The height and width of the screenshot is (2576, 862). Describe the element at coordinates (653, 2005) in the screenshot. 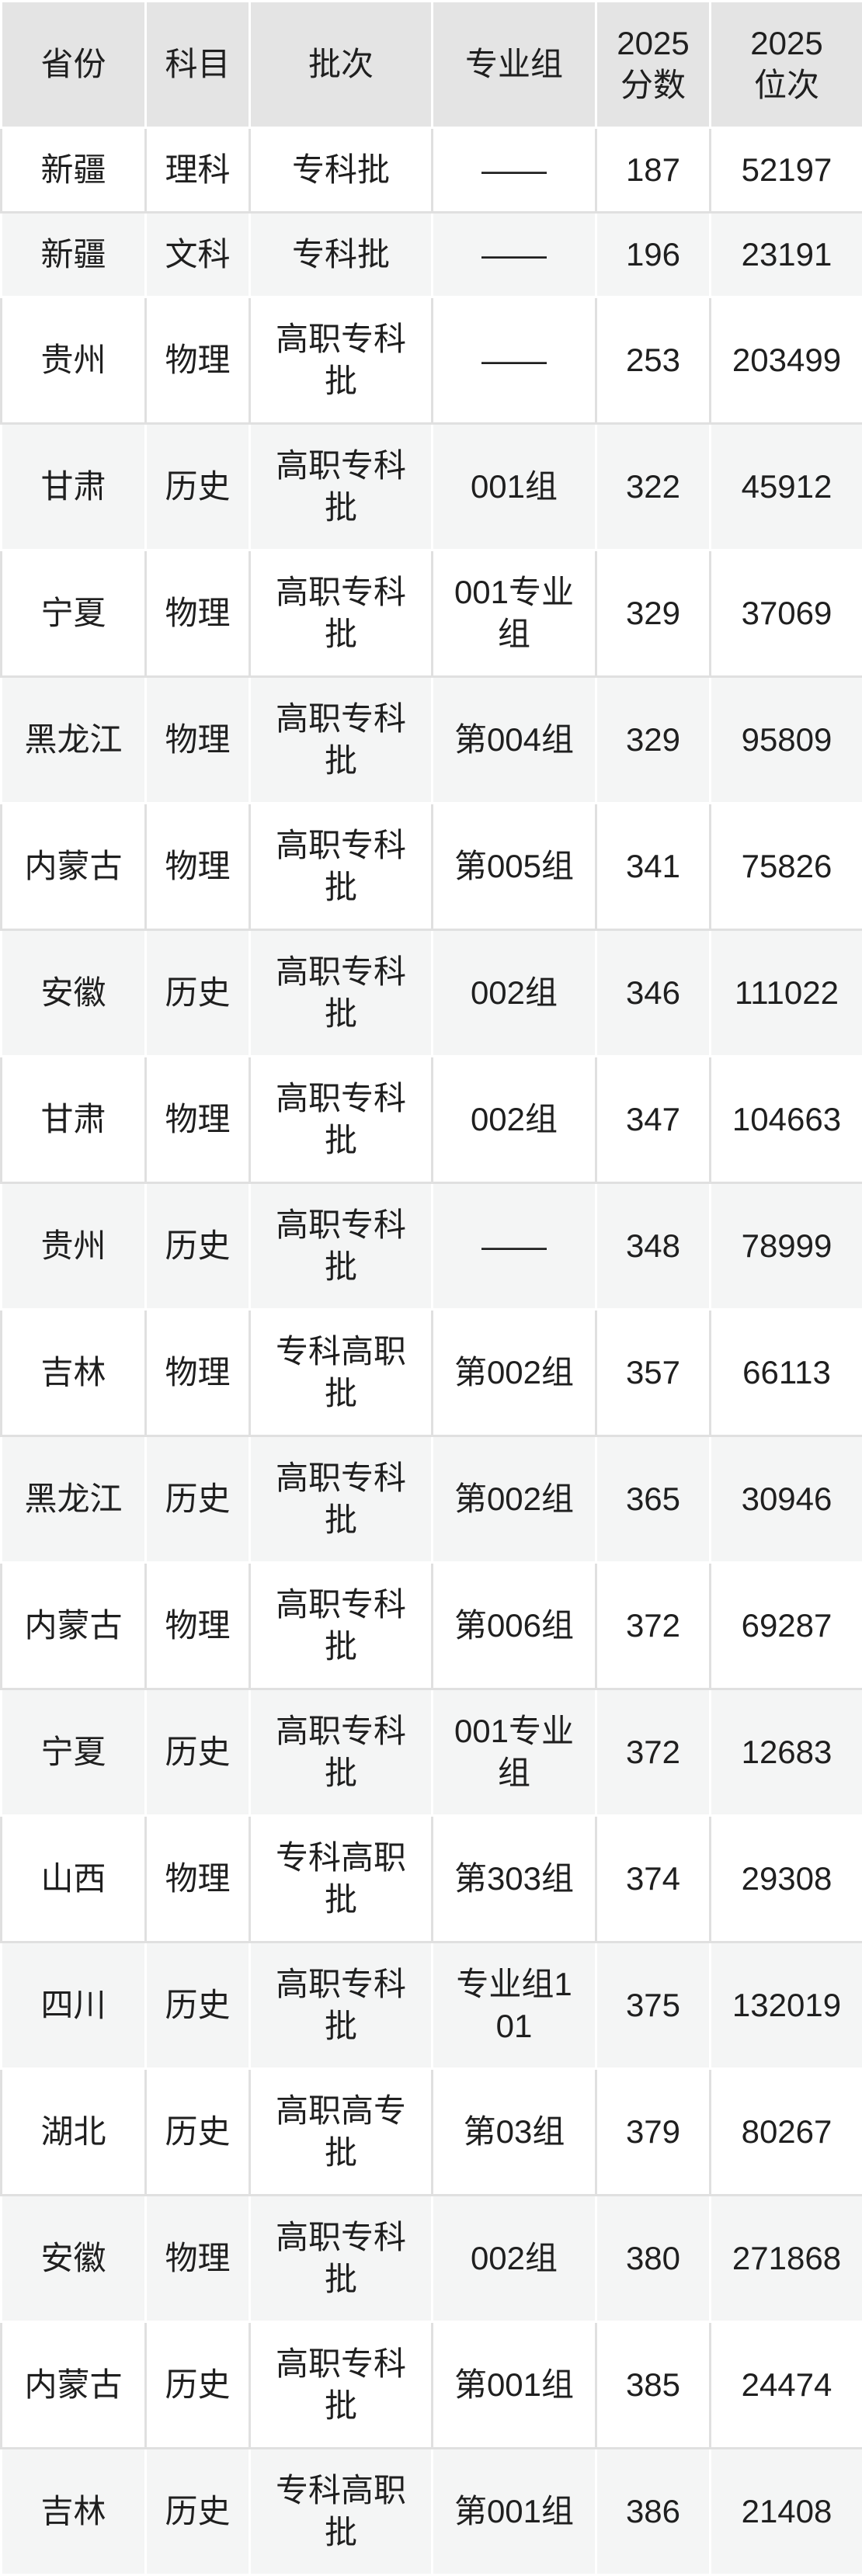

I see `cell-score: 375` at that location.